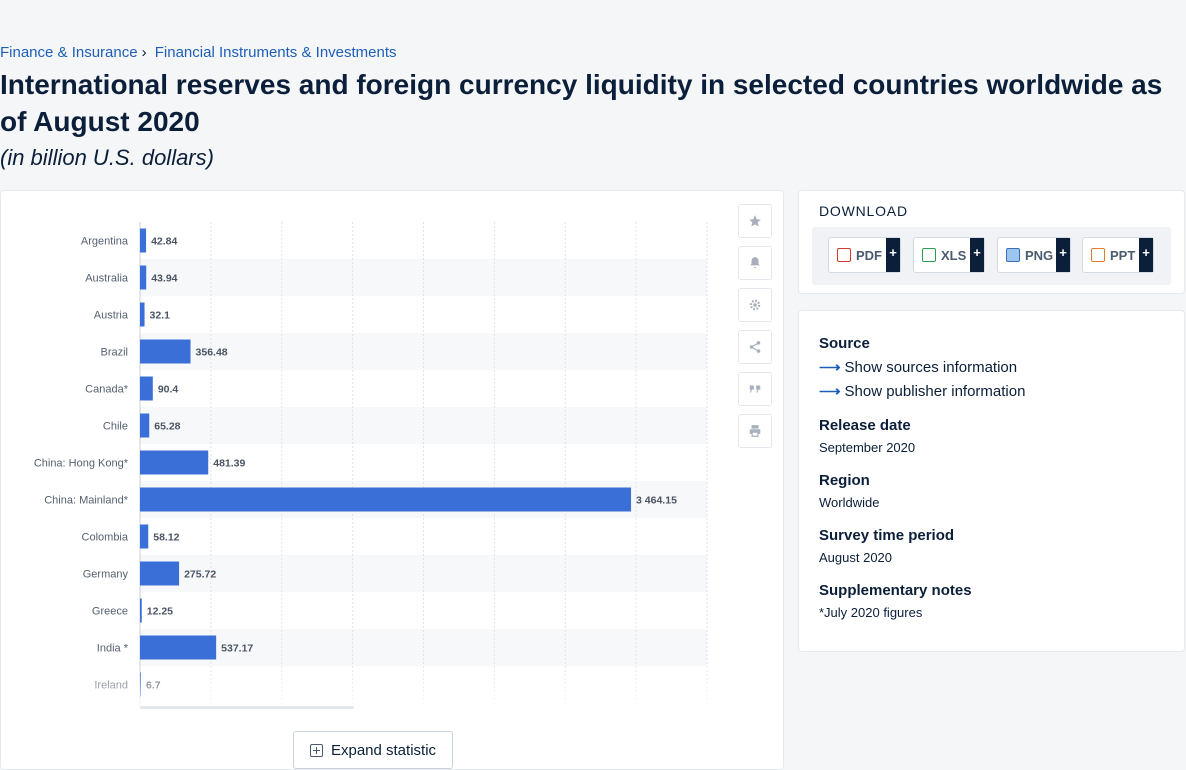 This screenshot has width=1186, height=770. What do you see at coordinates (383, 750) in the screenshot?
I see `expand-statistic-label: Expand statistic` at bounding box center [383, 750].